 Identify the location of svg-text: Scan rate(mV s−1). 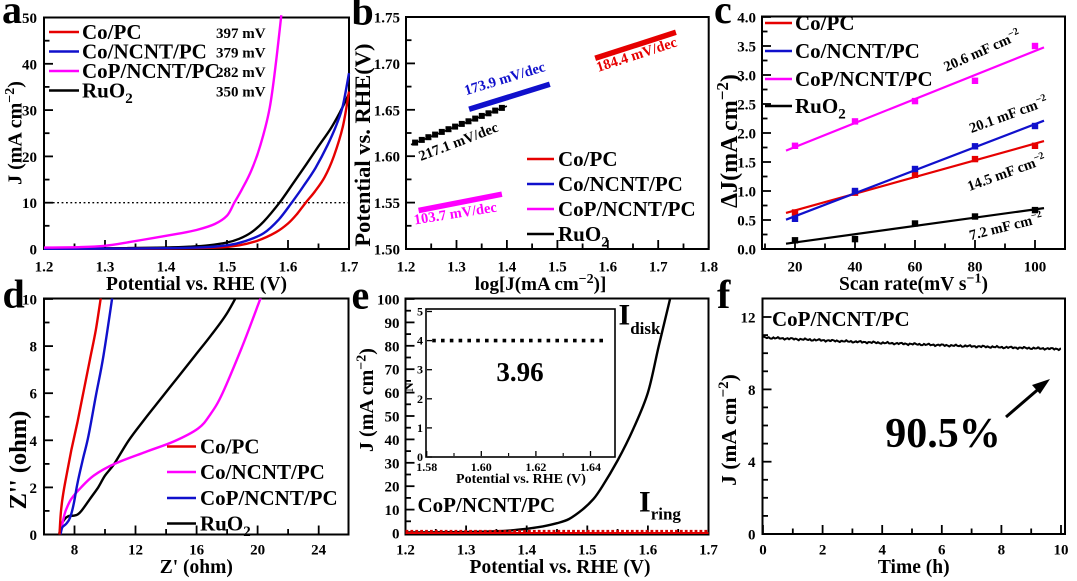
(913, 283).